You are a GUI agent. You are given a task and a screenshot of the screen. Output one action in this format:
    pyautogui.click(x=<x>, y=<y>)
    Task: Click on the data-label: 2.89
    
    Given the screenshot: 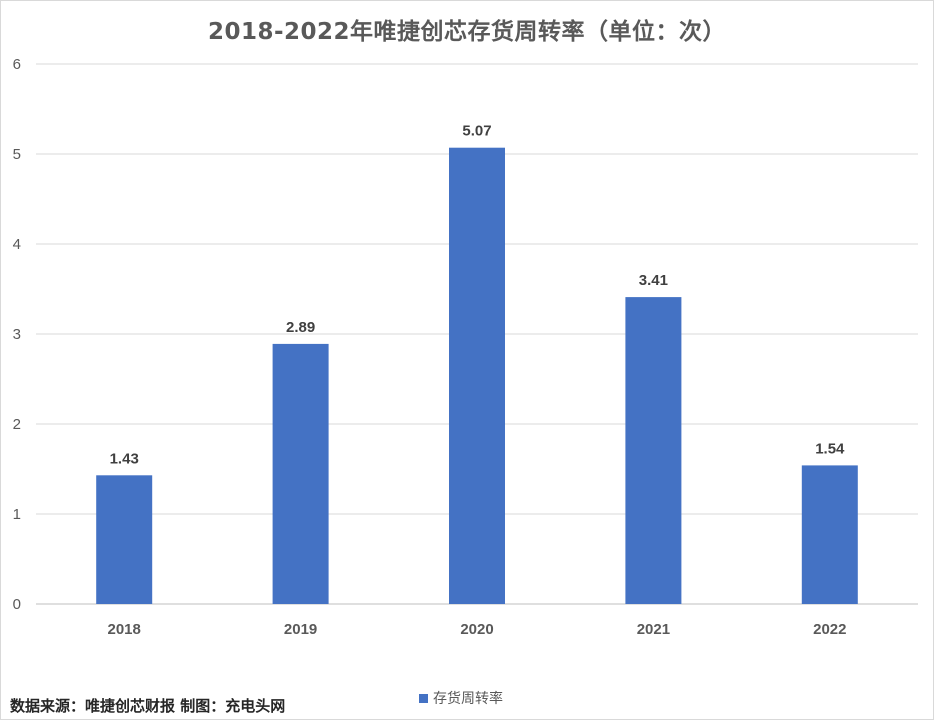 What is the action you would take?
    pyautogui.click(x=300, y=327)
    